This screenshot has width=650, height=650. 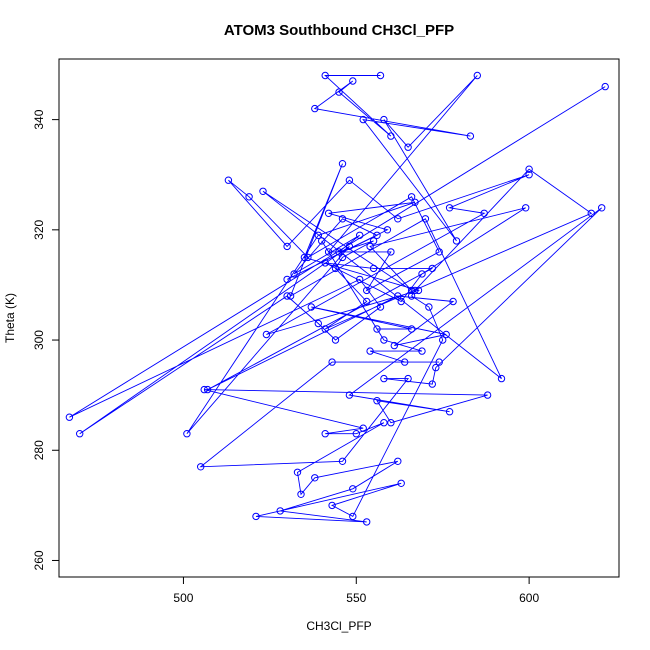 What do you see at coordinates (356, 590) in the screenshot?
I see `x-axis: 500 550 600` at bounding box center [356, 590].